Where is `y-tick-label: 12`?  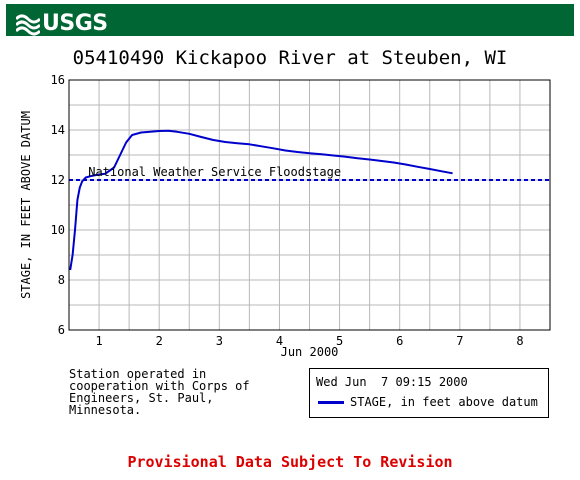 y-tick-label: 12 is located at coordinates (58, 180).